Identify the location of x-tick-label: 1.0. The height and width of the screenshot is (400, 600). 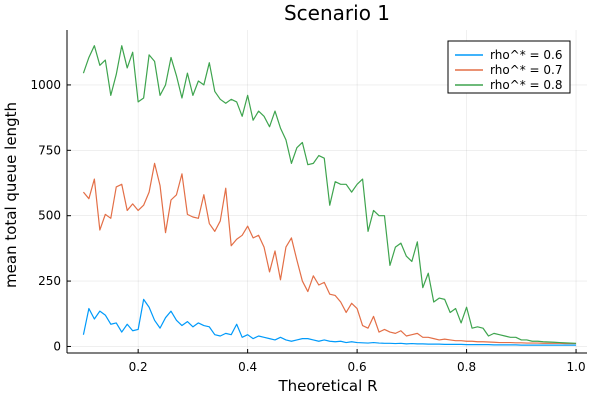
(576, 367).